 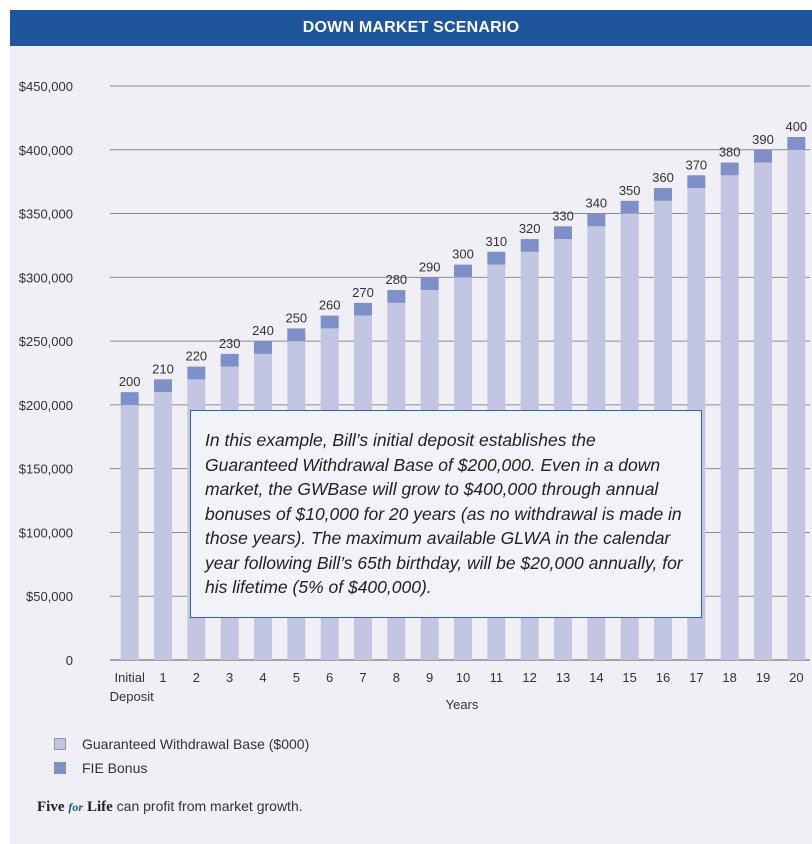 I want to click on data-label: 340, so click(x=596, y=203).